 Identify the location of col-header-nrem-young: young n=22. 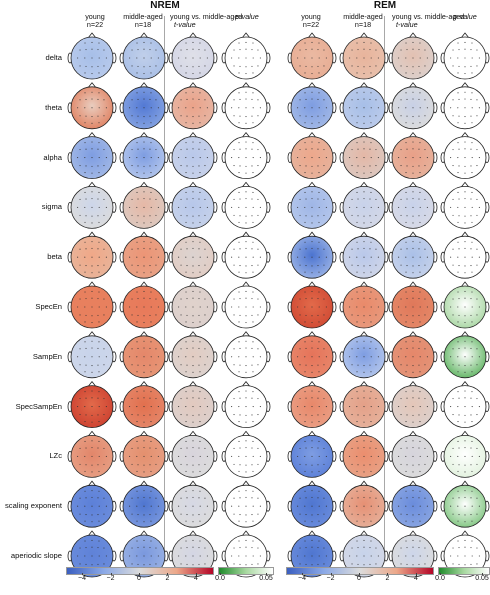
(95, 20).